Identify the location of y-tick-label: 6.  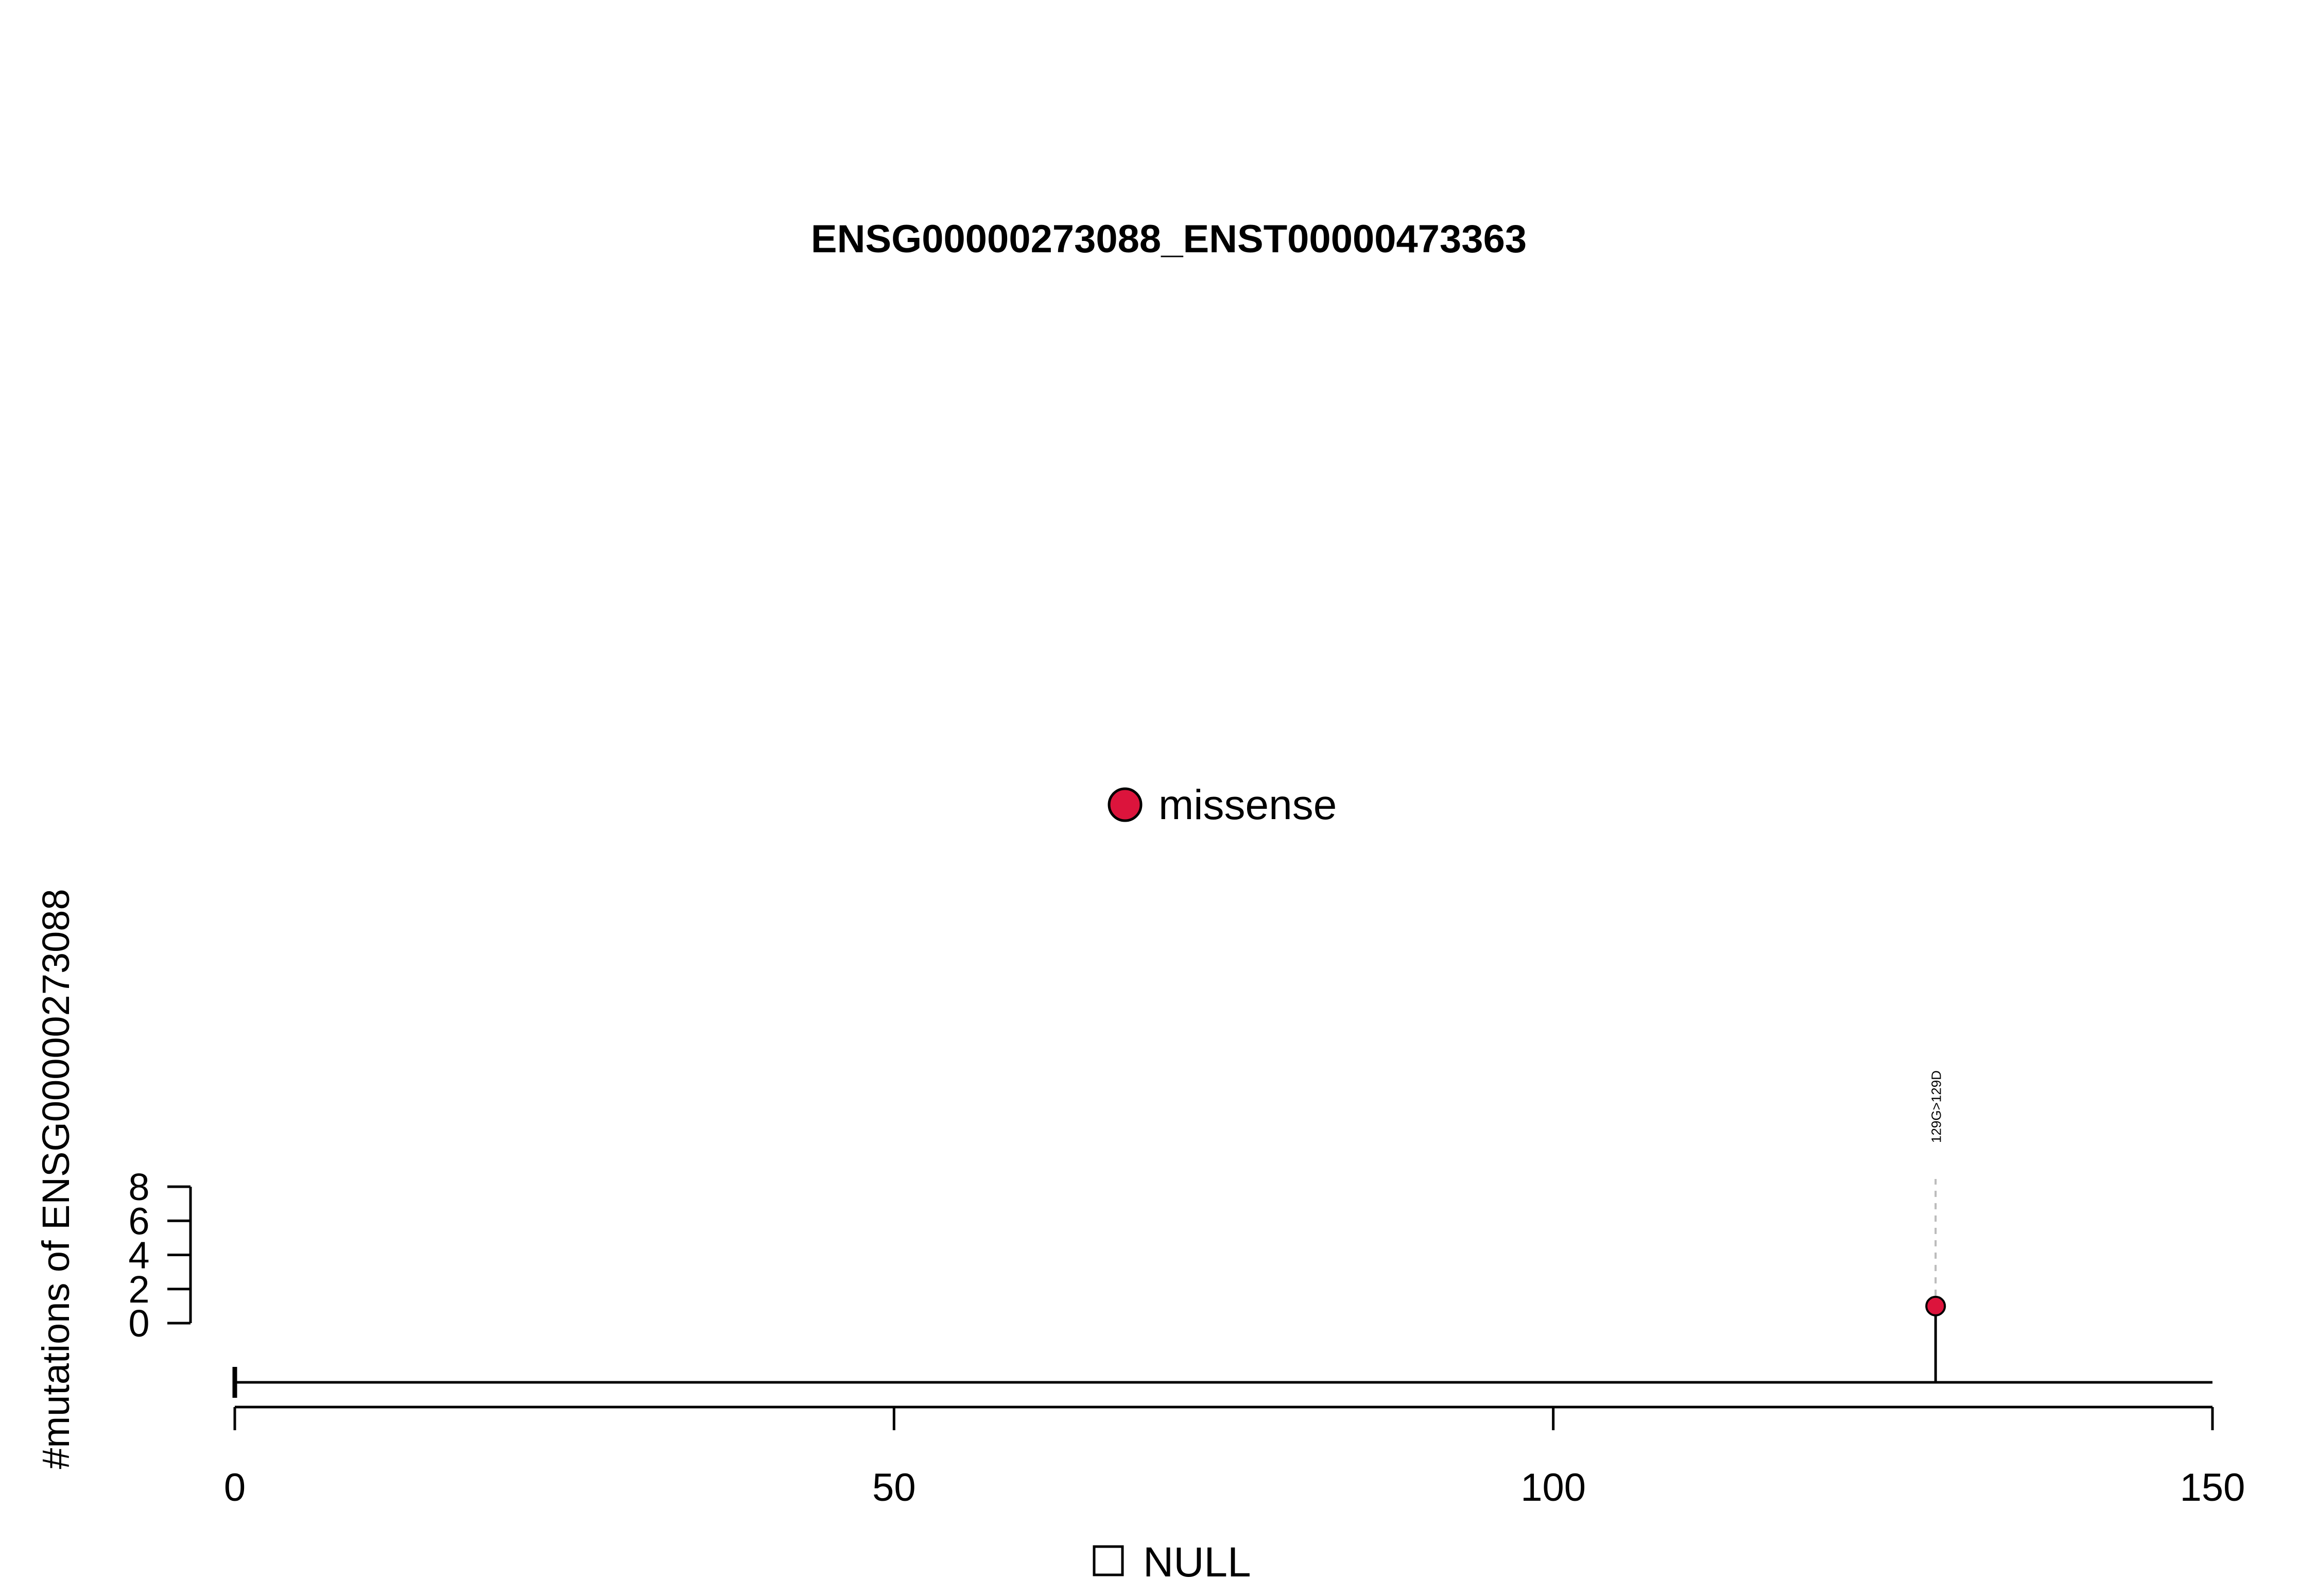
(138, 1221).